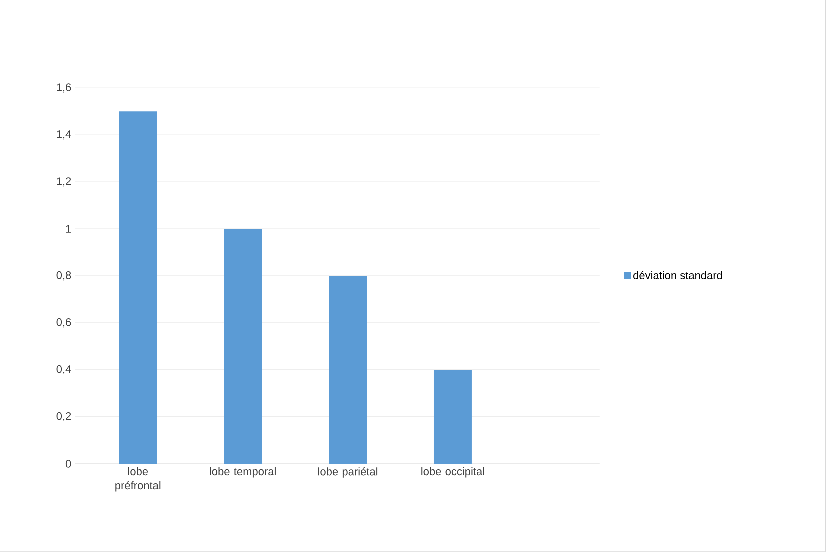 The image size is (826, 552). I want to click on y-tick-label: 0,4, so click(64, 369).